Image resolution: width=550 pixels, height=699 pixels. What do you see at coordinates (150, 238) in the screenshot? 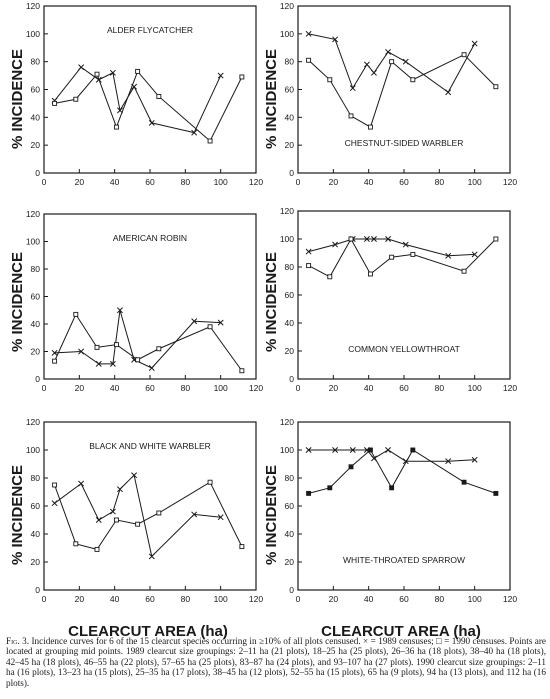
I see `panel-title: AMERICAN ROBIN` at bounding box center [150, 238].